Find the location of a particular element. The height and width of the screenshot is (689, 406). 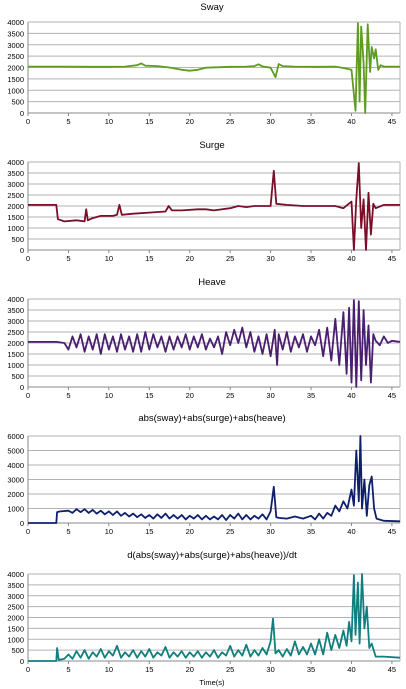

x-axis-label: Time(s) is located at coordinates (212, 682).